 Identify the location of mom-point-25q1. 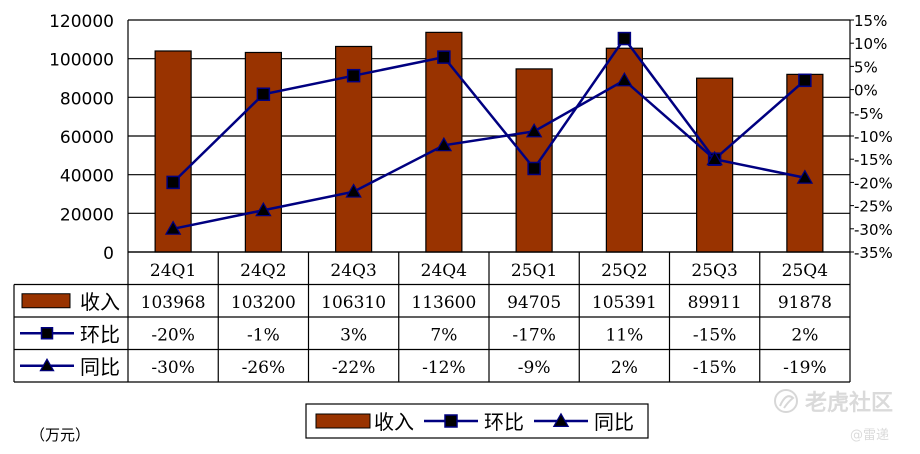
(534, 168).